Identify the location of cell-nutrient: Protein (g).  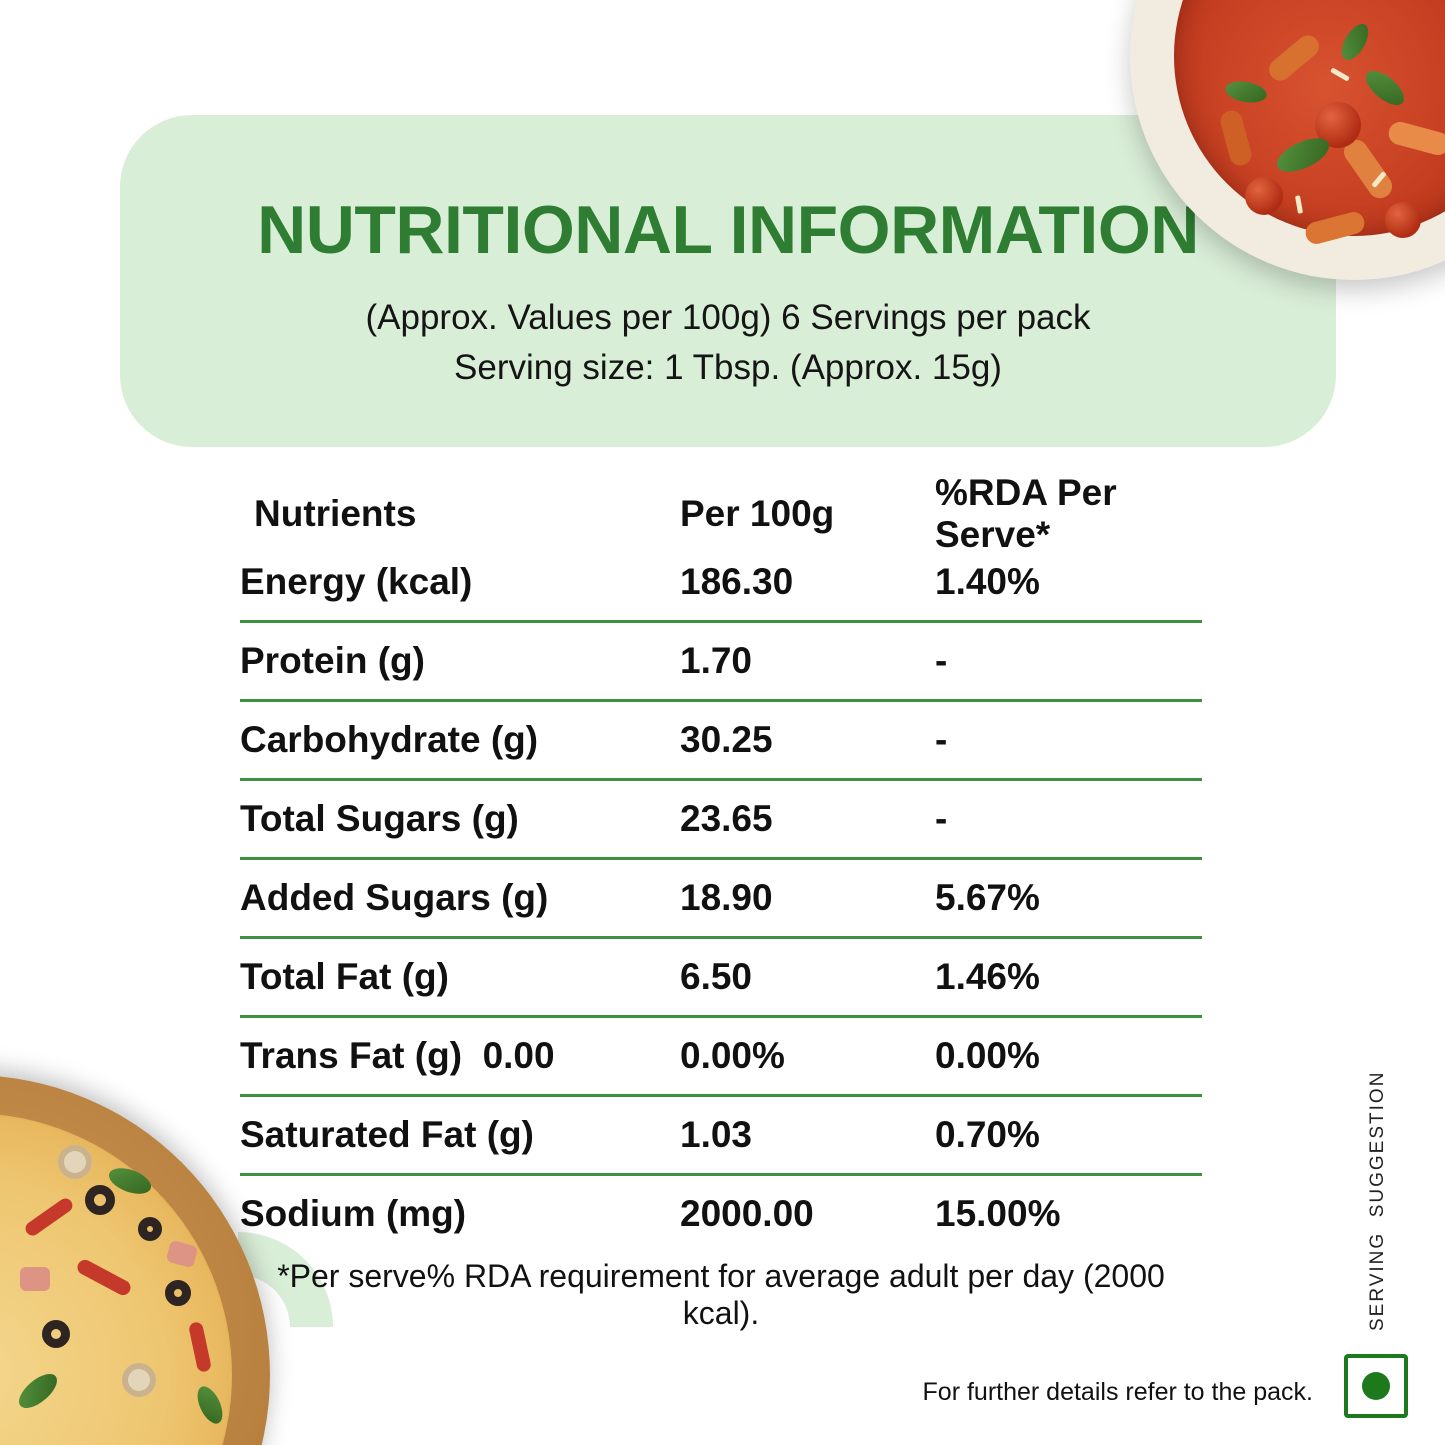
(332, 660).